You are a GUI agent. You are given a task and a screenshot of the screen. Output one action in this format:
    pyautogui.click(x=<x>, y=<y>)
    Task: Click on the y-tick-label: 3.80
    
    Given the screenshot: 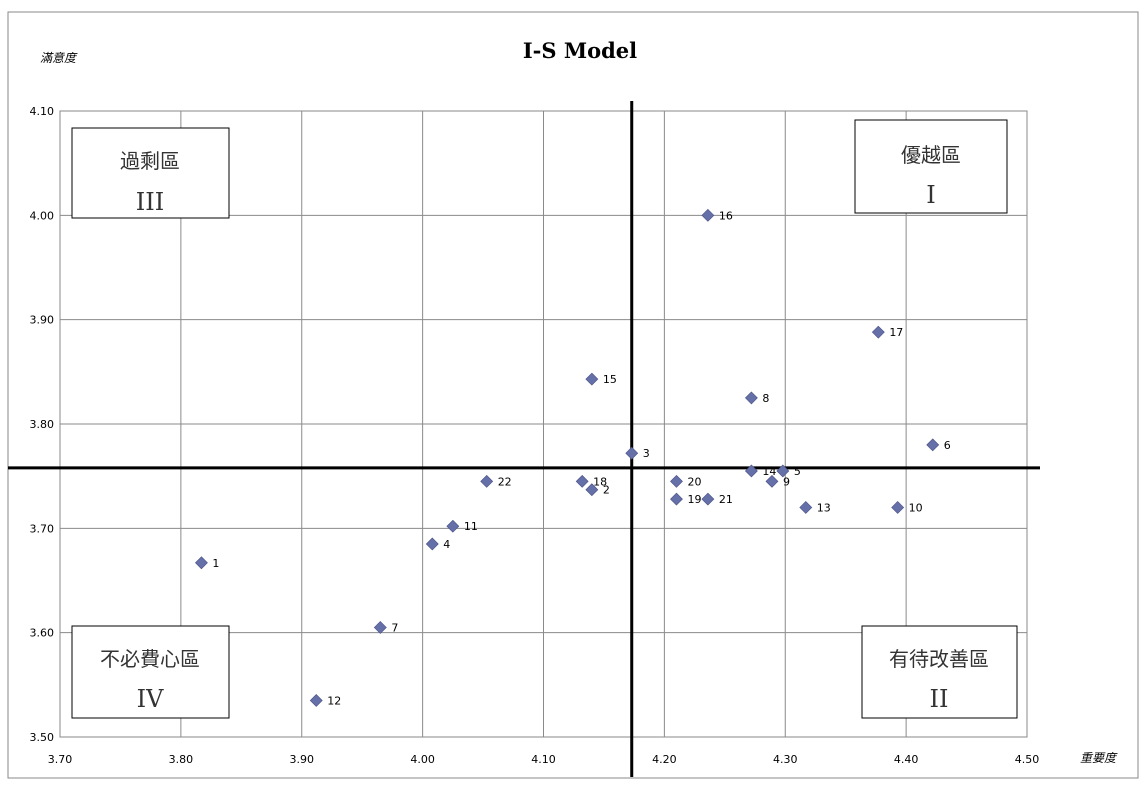 What is the action you would take?
    pyautogui.click(x=42, y=424)
    